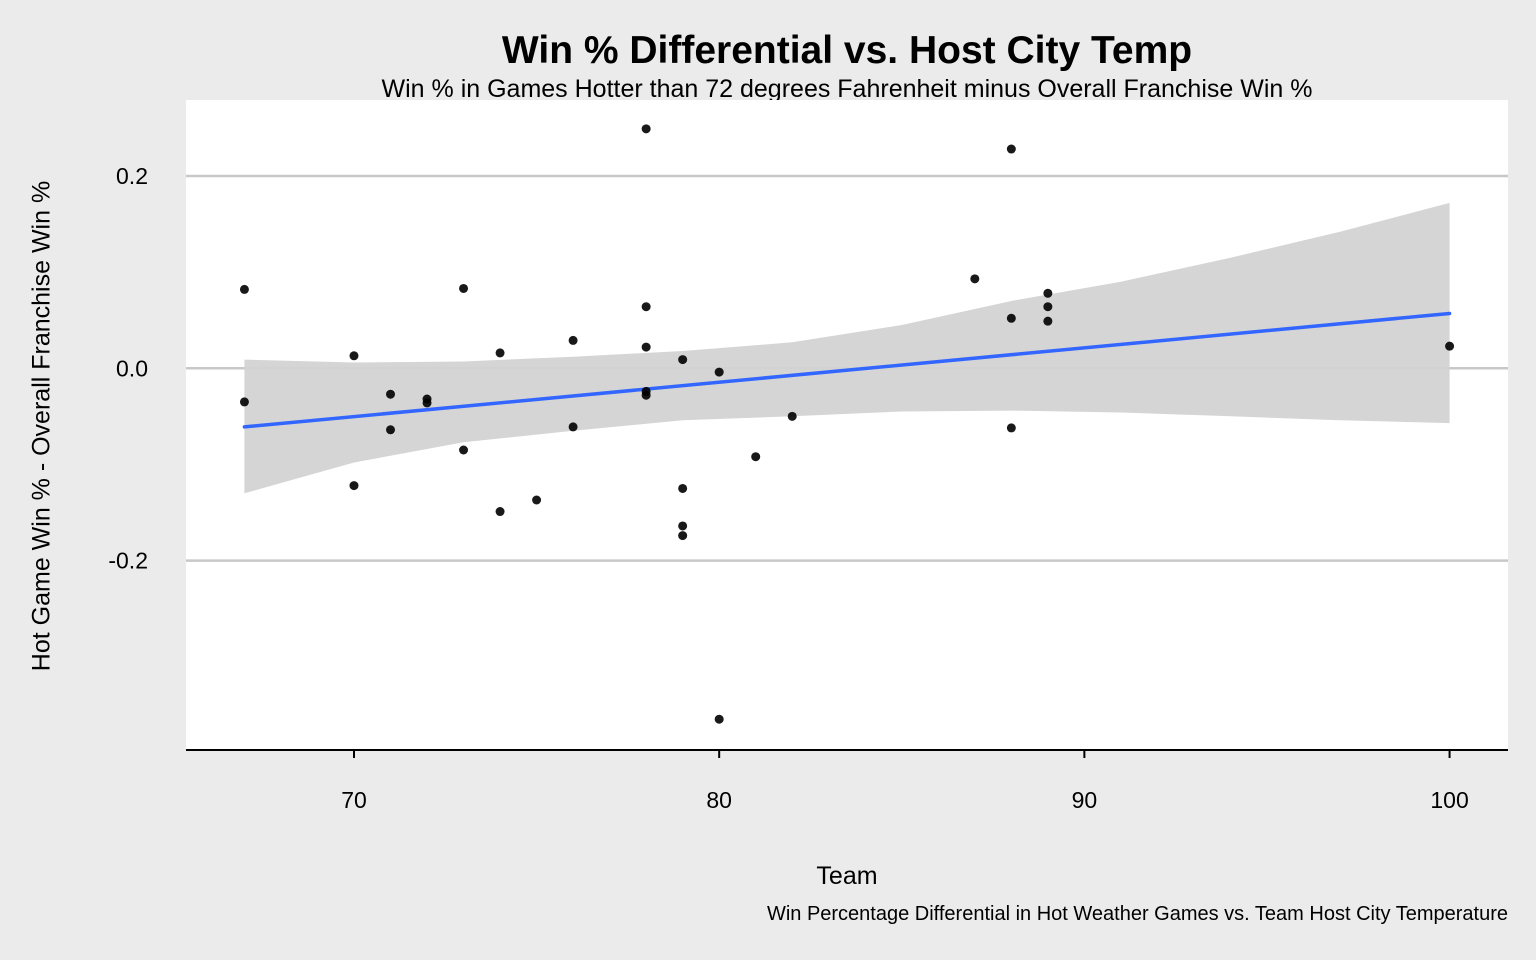 The image size is (1536, 960). I want to click on smooth-line, so click(847, 370).